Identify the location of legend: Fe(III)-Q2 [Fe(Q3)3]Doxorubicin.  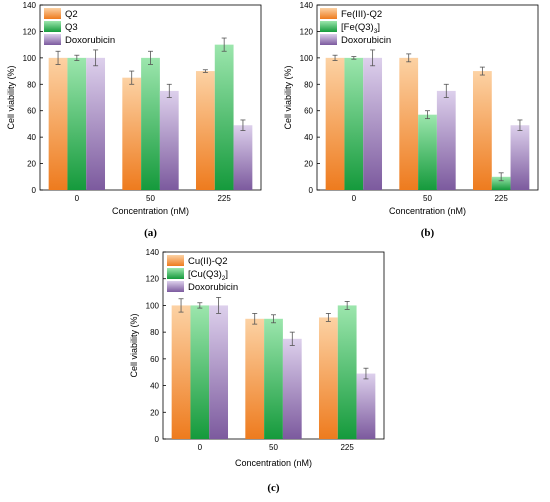
(355, 27).